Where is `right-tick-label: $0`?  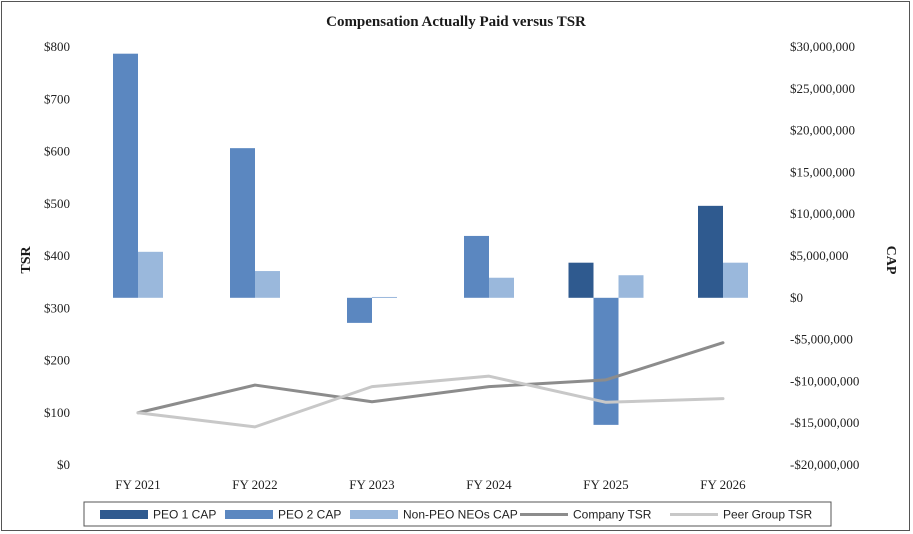
right-tick-label: $0 is located at coordinates (796, 297).